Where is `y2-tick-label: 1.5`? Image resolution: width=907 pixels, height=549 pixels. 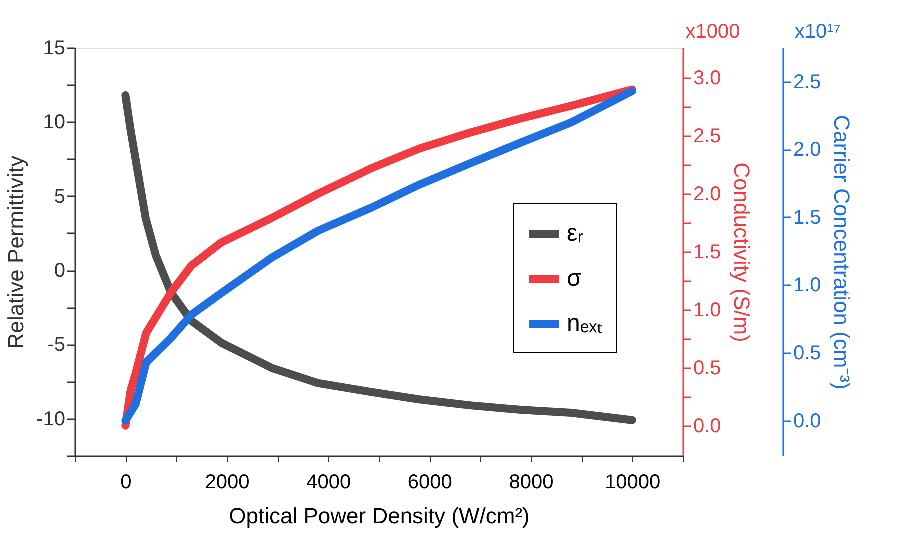 y2-tick-label: 1.5 is located at coordinates (708, 253).